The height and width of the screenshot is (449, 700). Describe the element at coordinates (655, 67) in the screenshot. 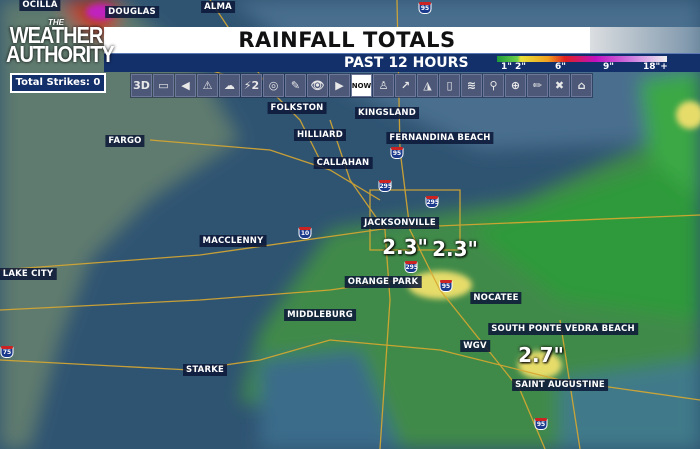

I see `legend-label: 18"+` at that location.